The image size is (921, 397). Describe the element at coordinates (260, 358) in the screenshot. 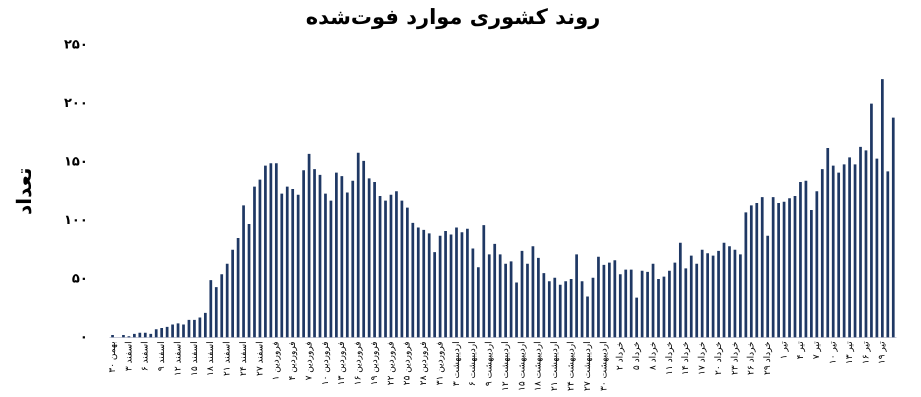

I see `x-tick-label: ۲۷ اسفند` at that location.